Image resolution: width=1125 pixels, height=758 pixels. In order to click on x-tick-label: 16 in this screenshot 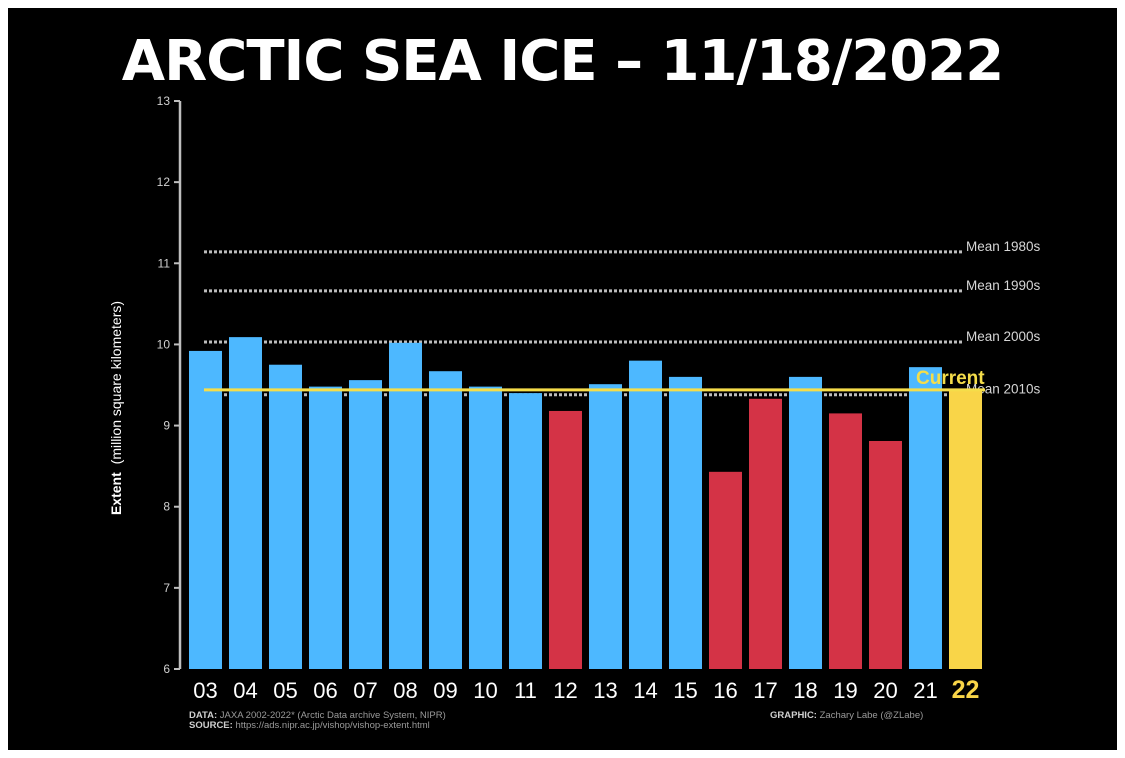, I will do `click(725, 690)`.